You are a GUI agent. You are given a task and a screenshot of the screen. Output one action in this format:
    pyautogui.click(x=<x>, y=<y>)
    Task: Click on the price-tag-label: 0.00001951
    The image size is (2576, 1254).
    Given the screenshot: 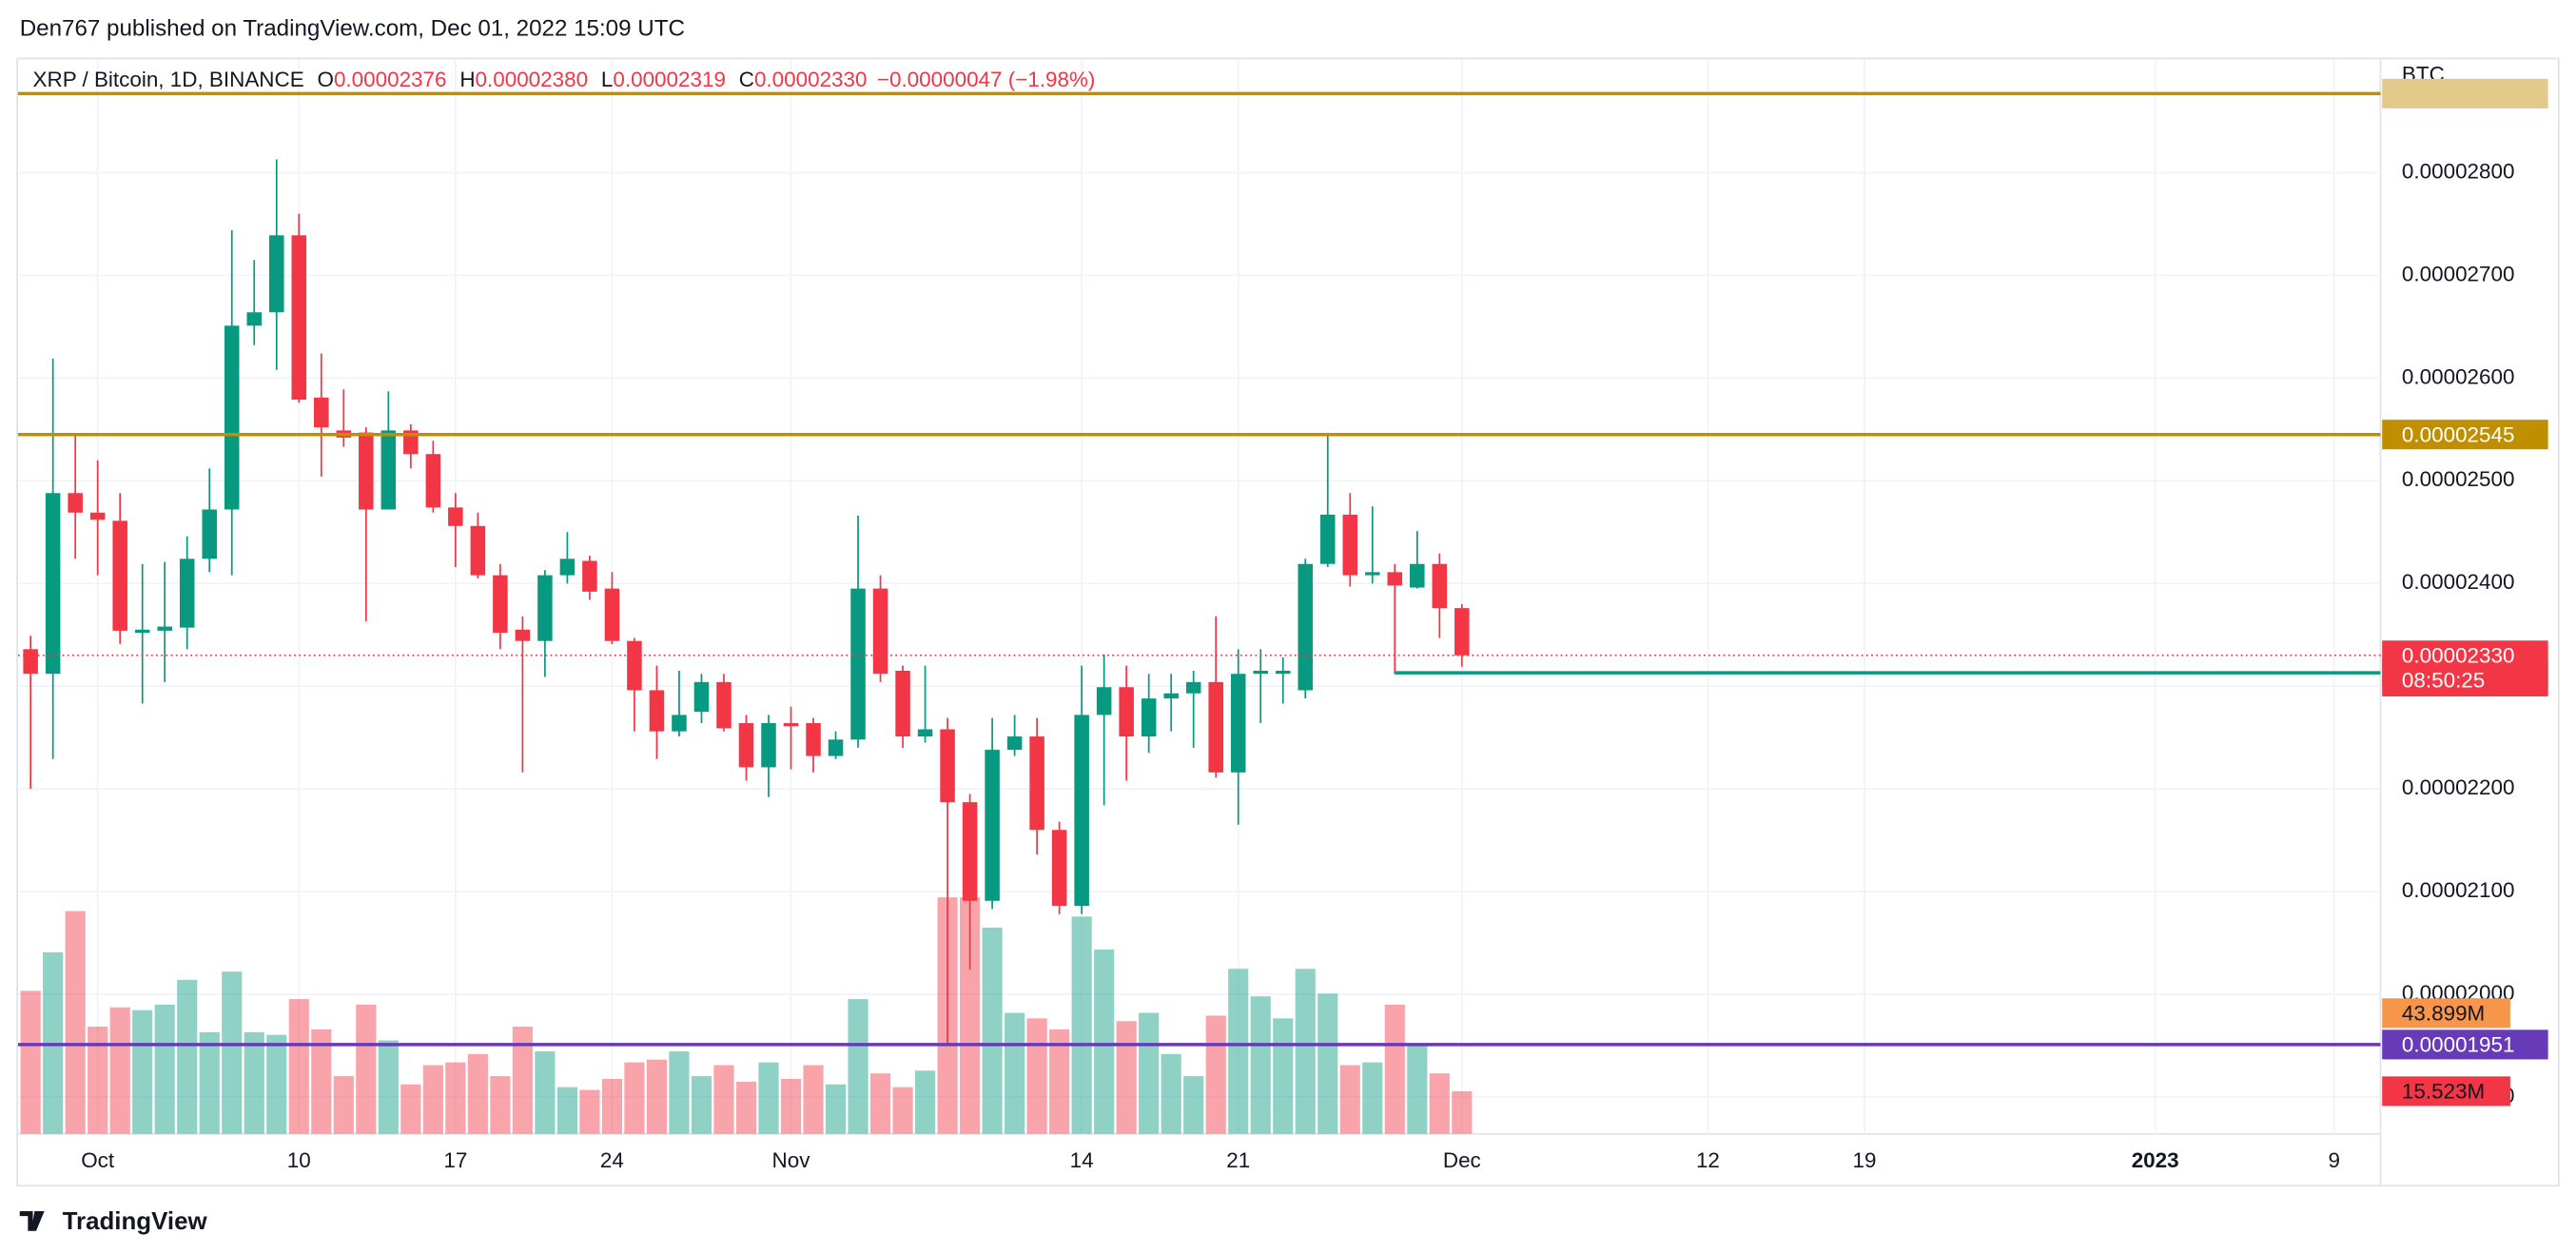 What is the action you would take?
    pyautogui.click(x=2459, y=1045)
    